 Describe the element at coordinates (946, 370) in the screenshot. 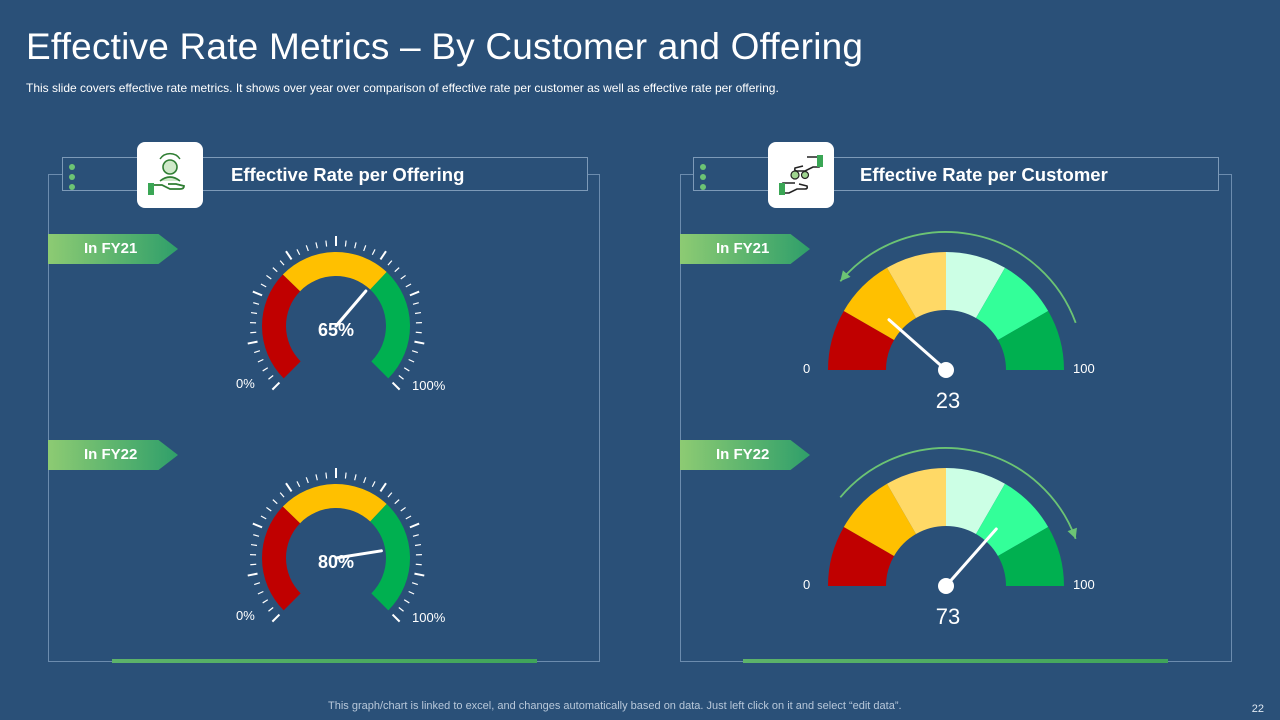

I see `needle-hub` at that location.